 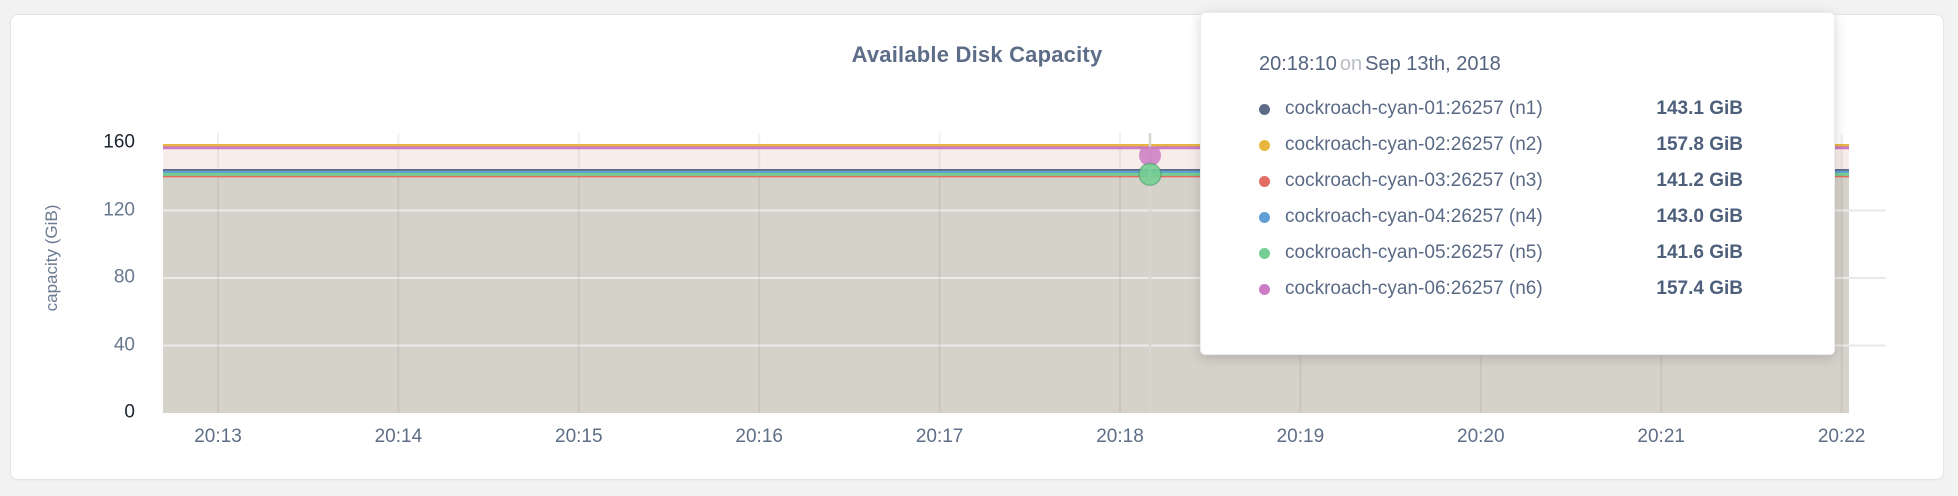 I want to click on y-tick-160: 160, so click(x=119, y=142).